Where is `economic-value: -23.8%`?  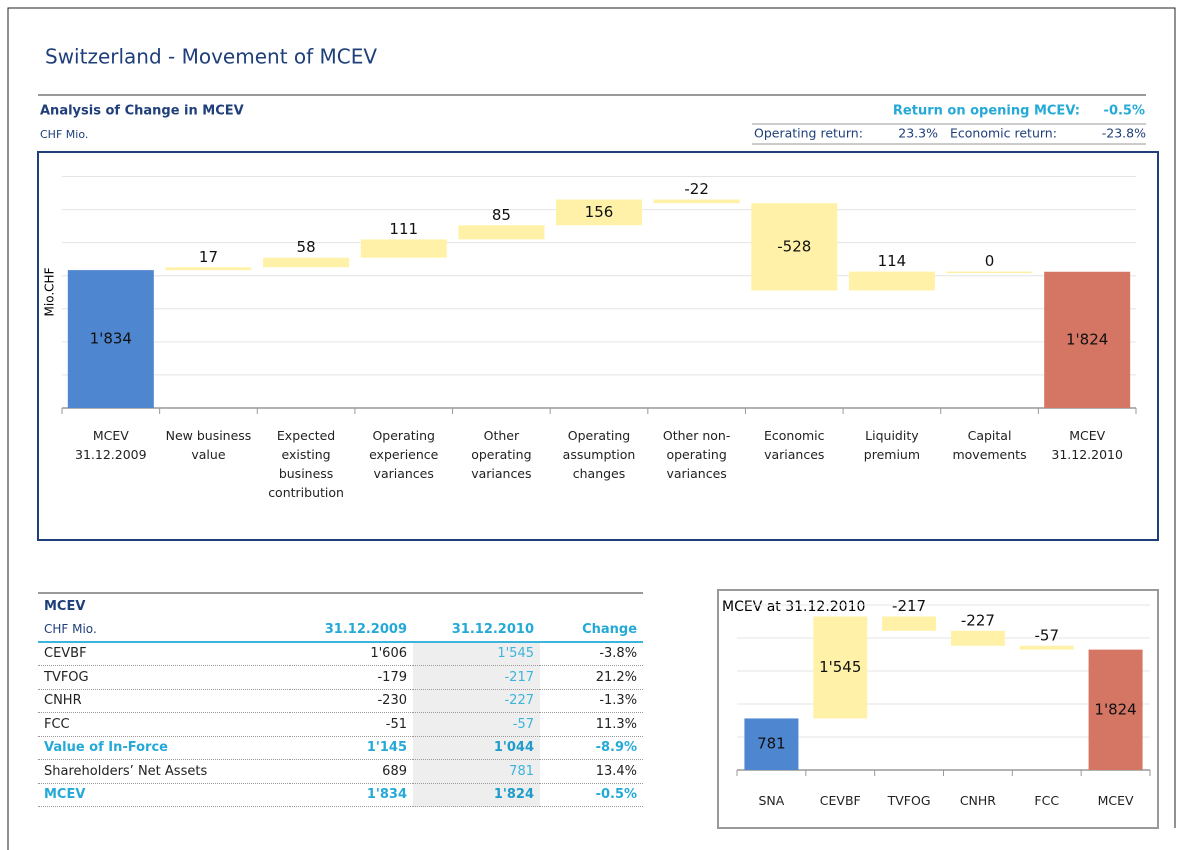
economic-value: -23.8% is located at coordinates (1124, 133).